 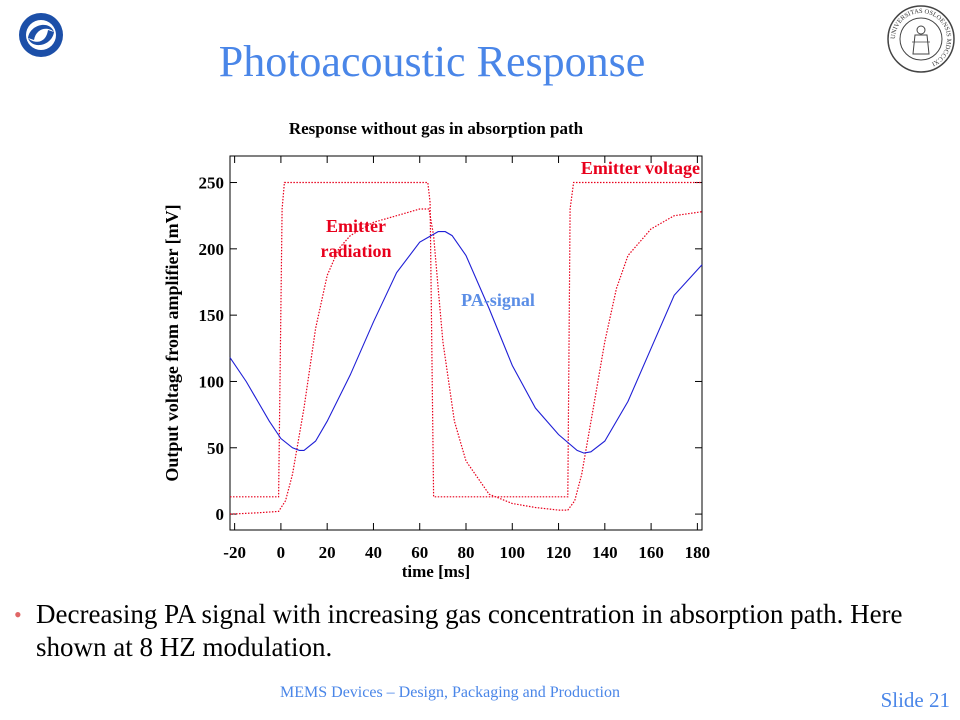 I want to click on slide-number: Slide 21, so click(x=915, y=700).